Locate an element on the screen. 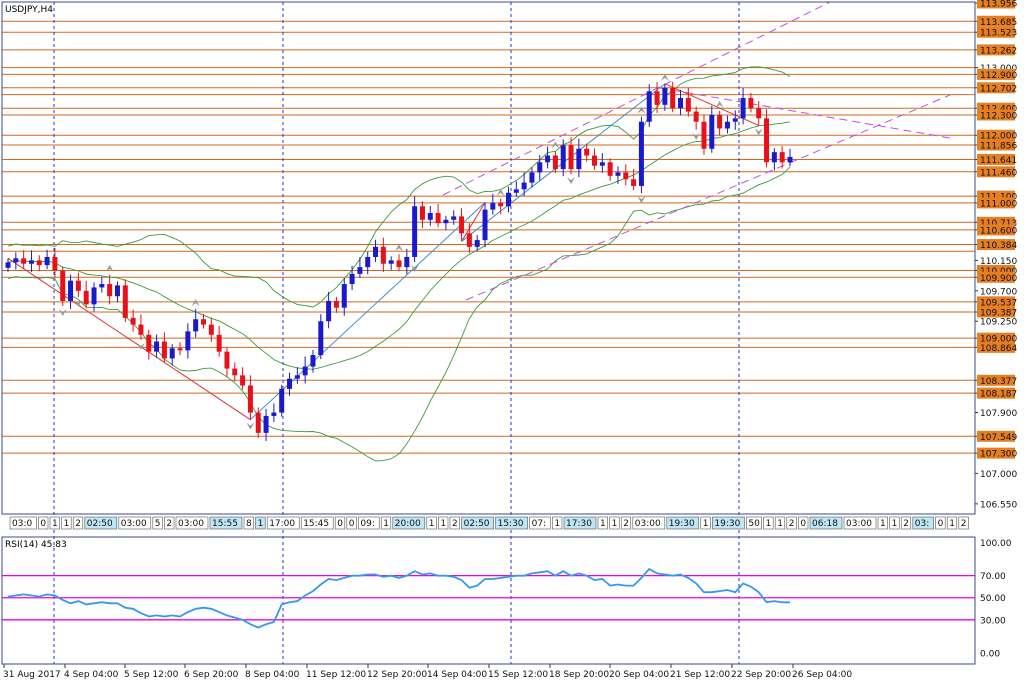  price-tick: 110.600 is located at coordinates (996, 230).